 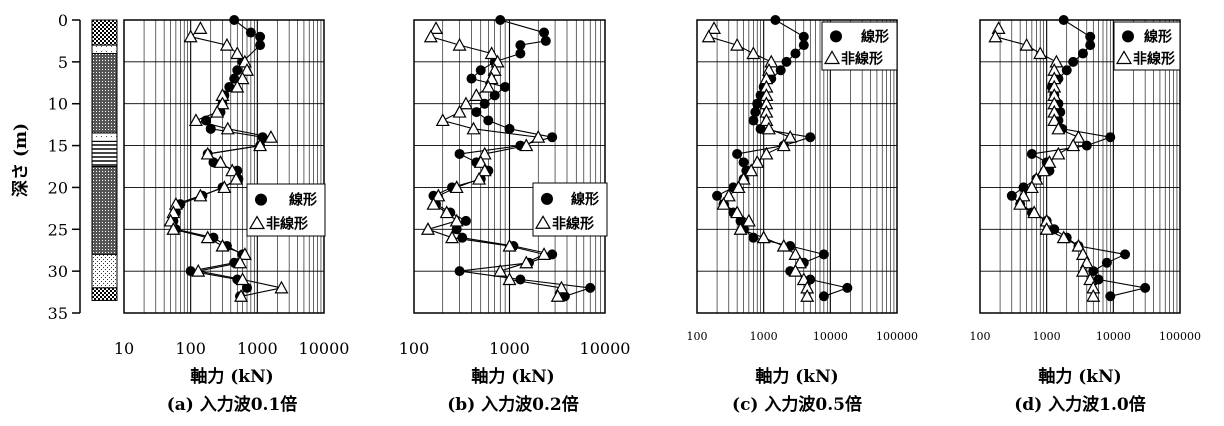 What do you see at coordinates (58, 313) in the screenshot?
I see `depth-tick-label: 35` at bounding box center [58, 313].